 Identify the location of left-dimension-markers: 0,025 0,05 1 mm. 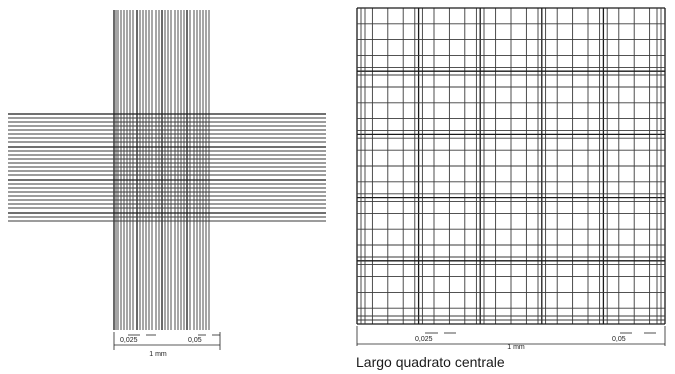
(167, 345).